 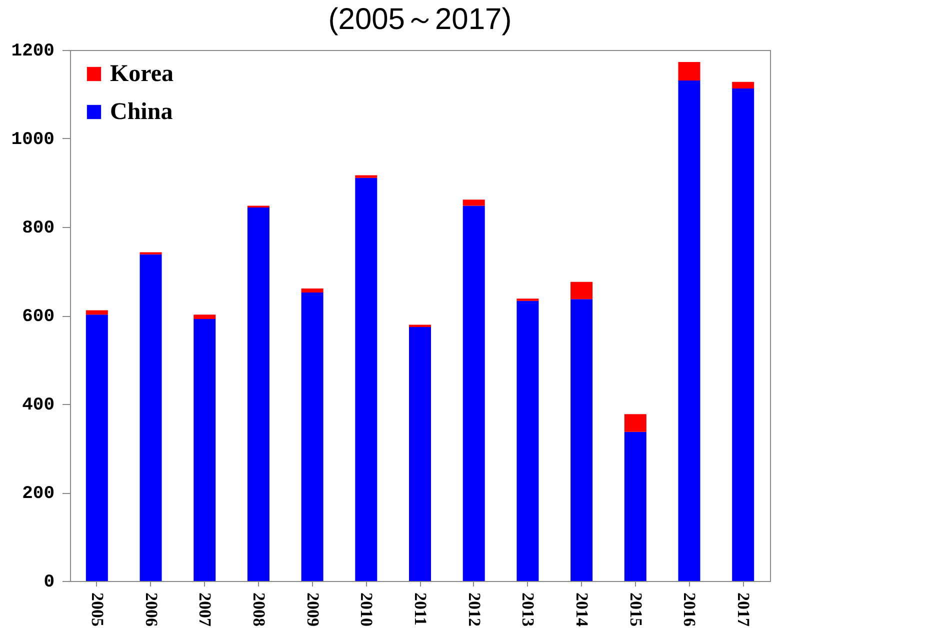 I want to click on chart-title: (2005～2017), so click(x=420, y=19).